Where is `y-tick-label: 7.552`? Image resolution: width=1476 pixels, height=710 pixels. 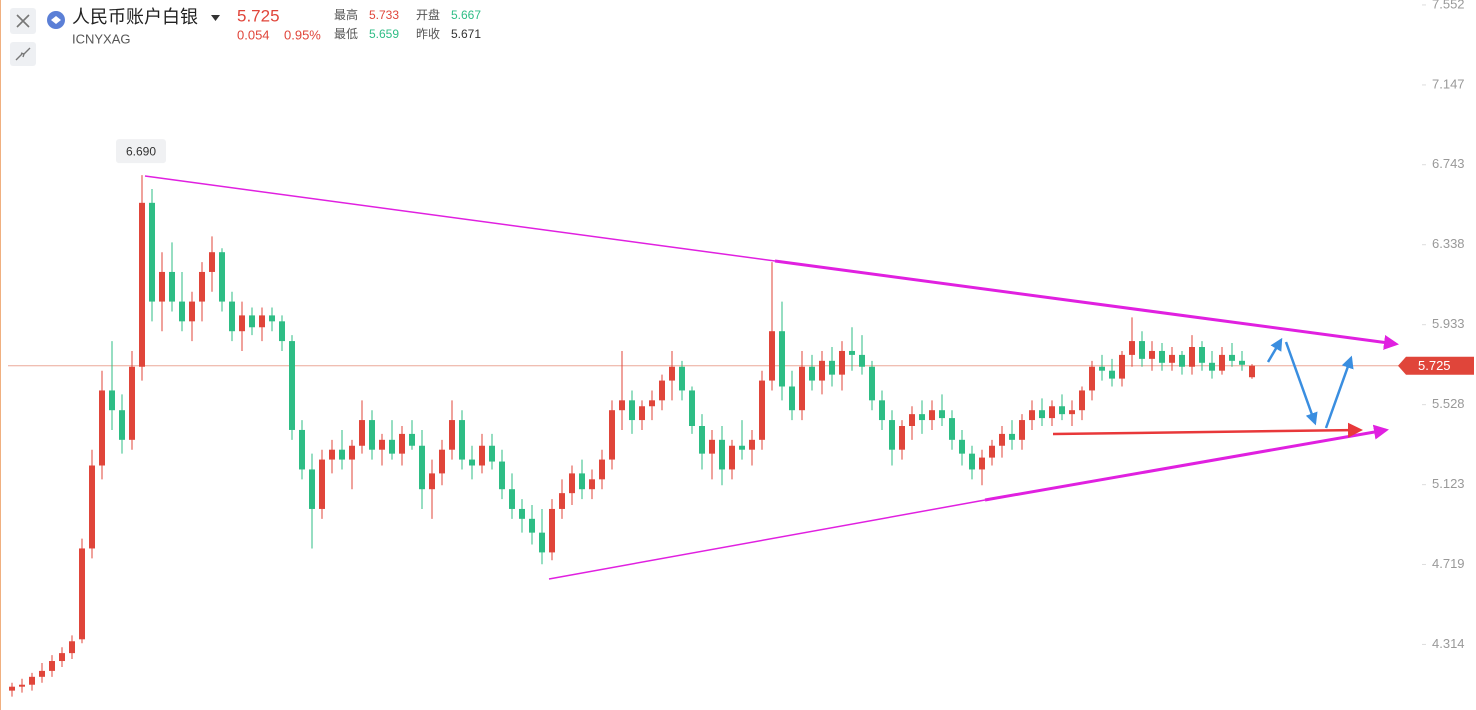 y-tick-label: 7.552 is located at coordinates (1448, 5).